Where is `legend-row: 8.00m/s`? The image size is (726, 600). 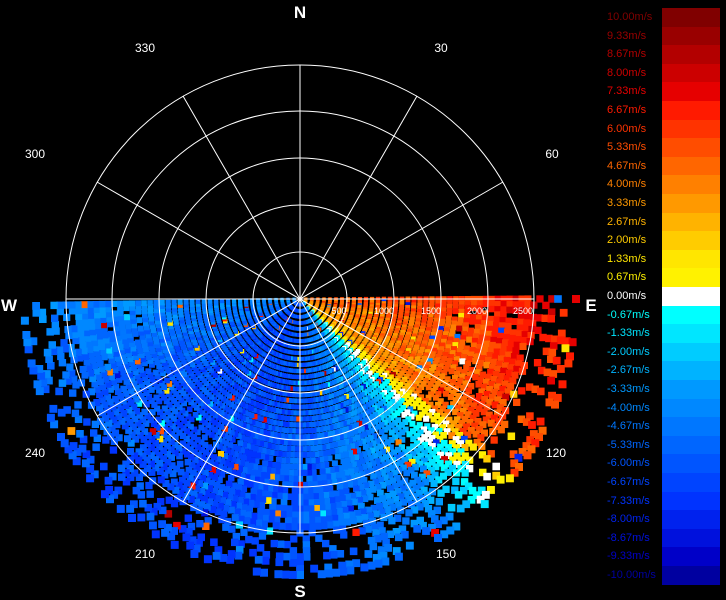
legend-row: 8.00m/s is located at coordinates (664, 73).